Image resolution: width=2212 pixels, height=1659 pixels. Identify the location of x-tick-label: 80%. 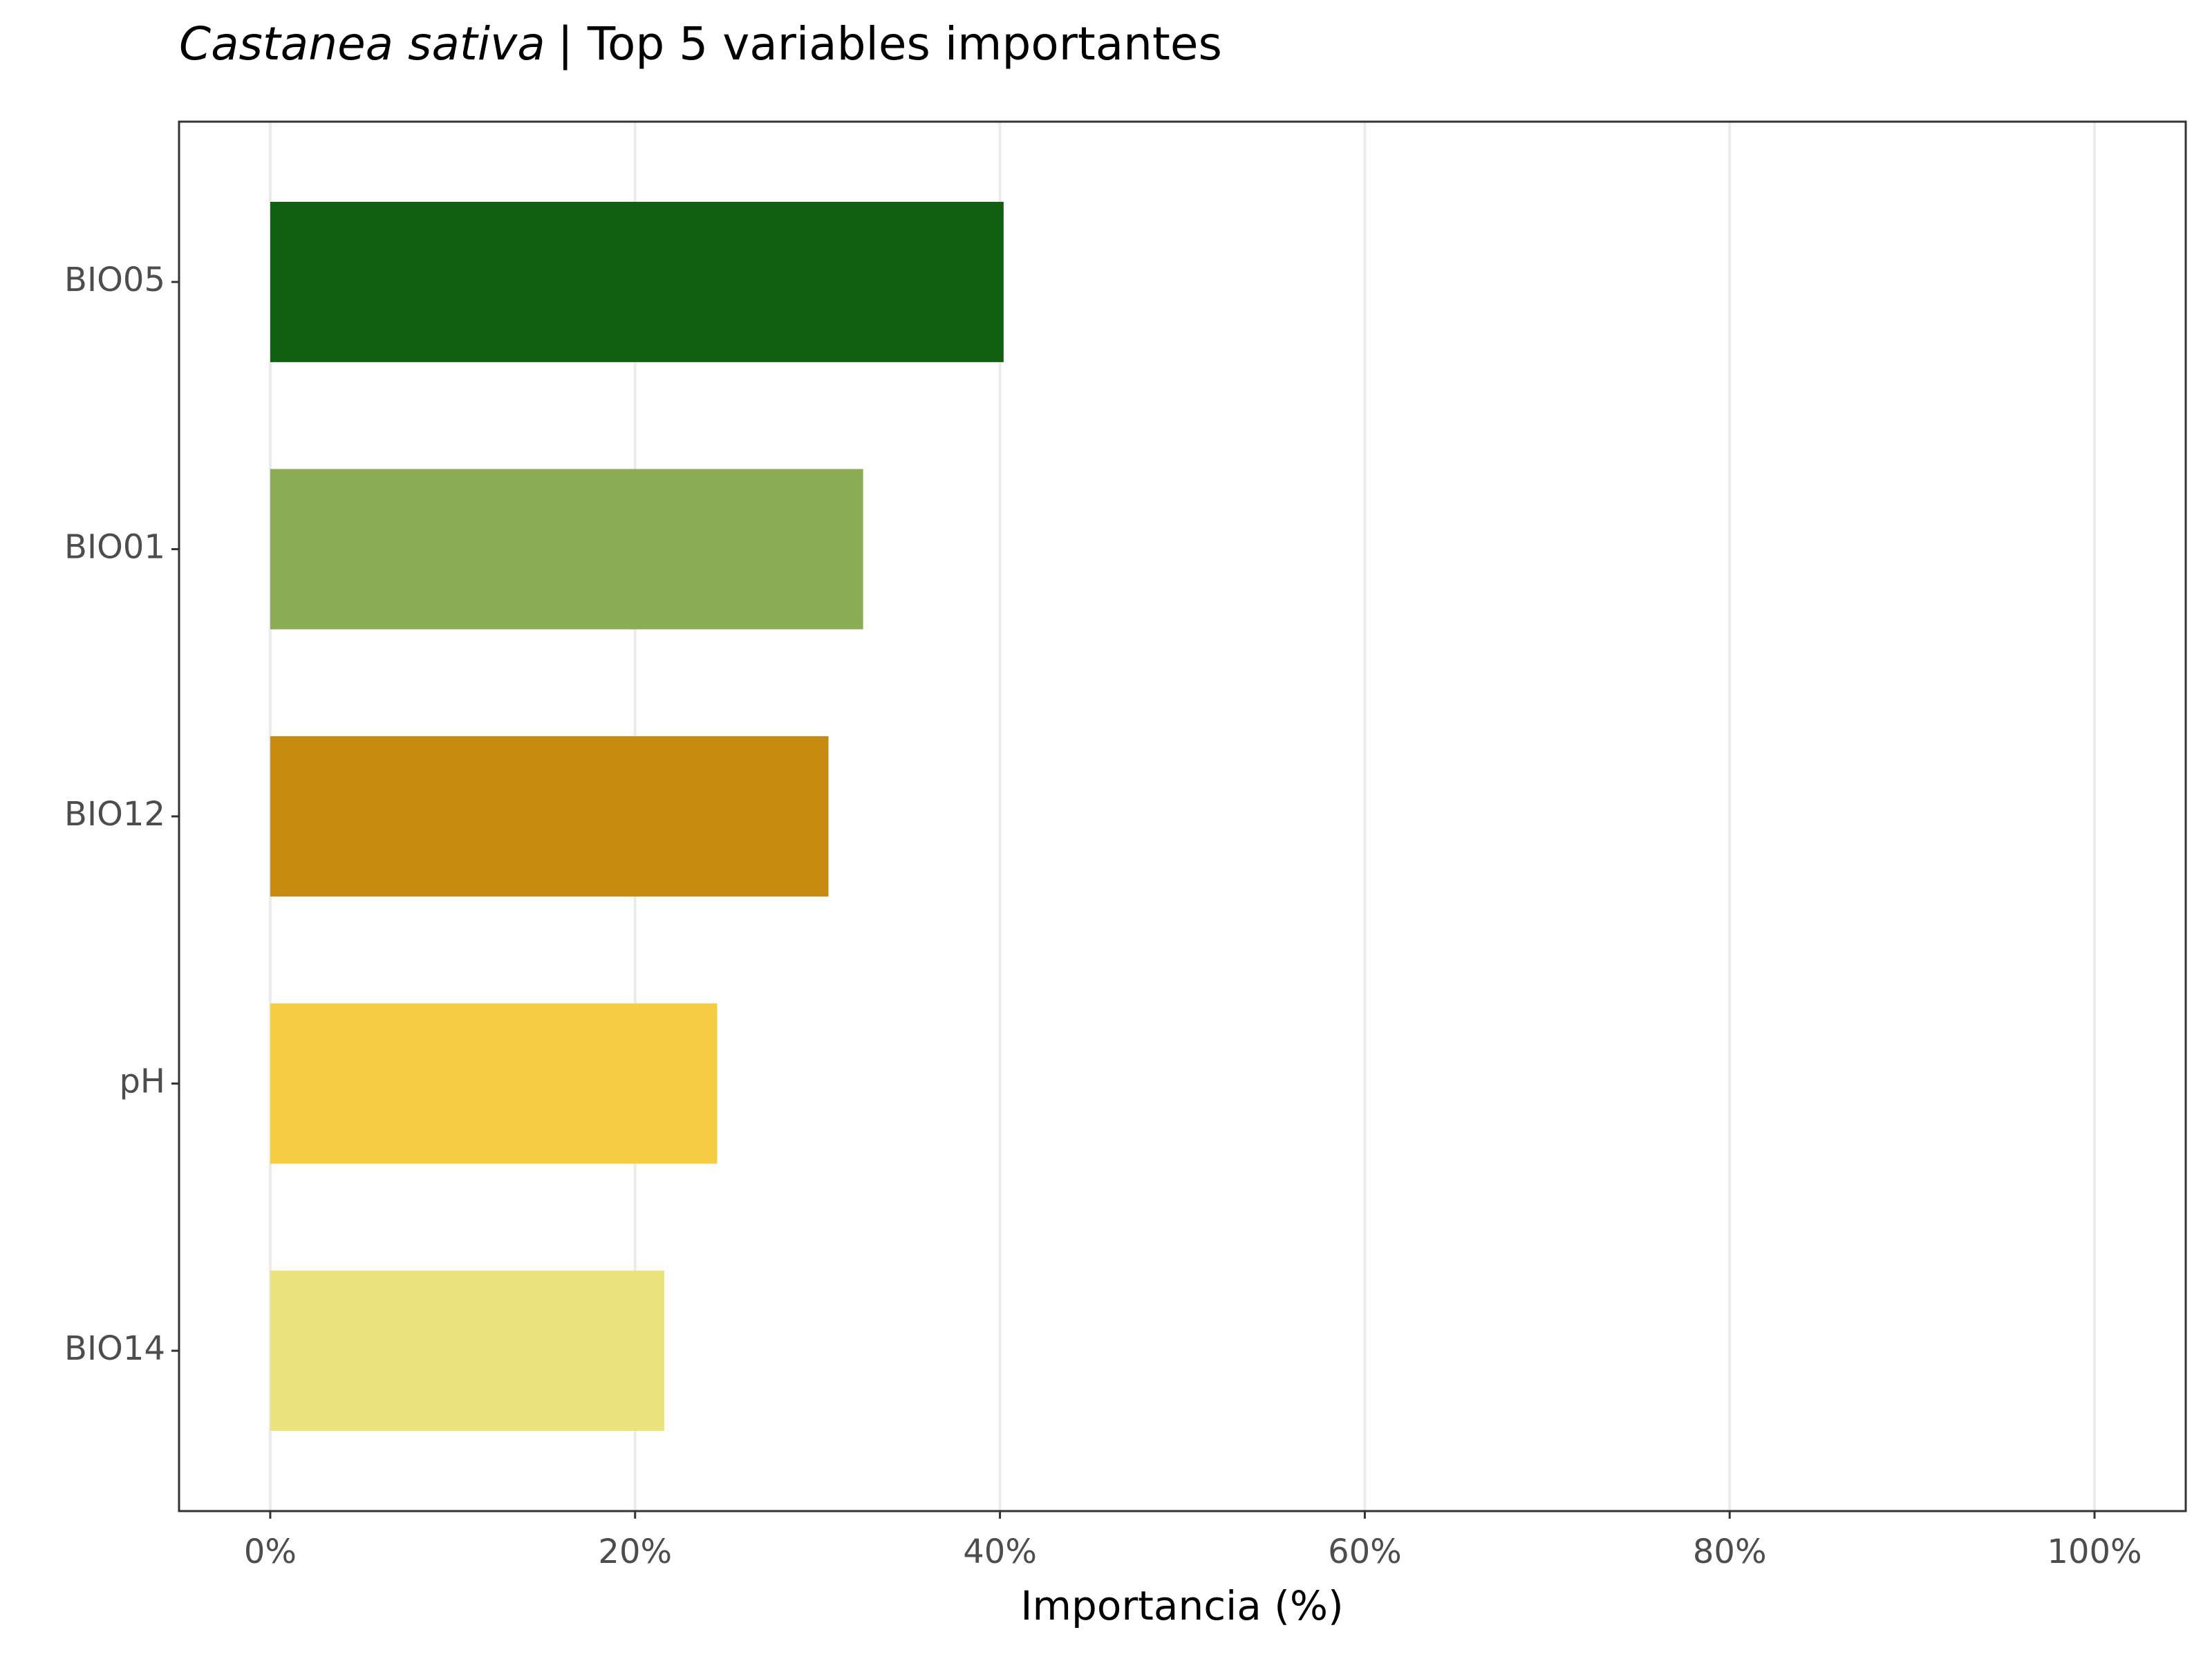
(1730, 1552).